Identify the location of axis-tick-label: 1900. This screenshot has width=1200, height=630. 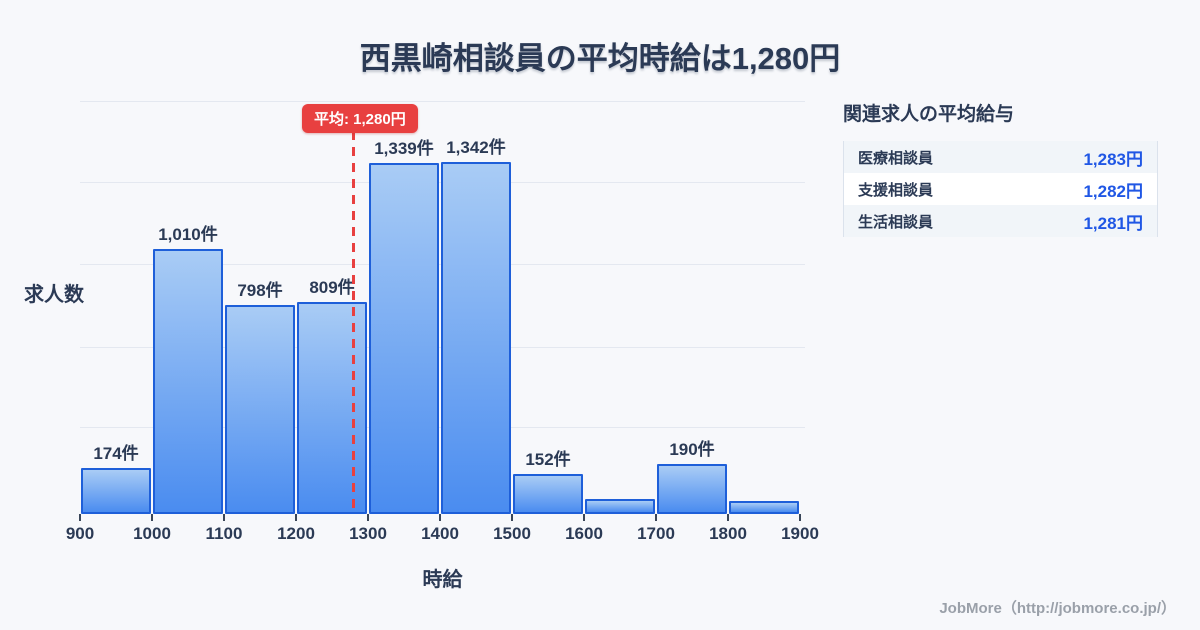
(800, 533).